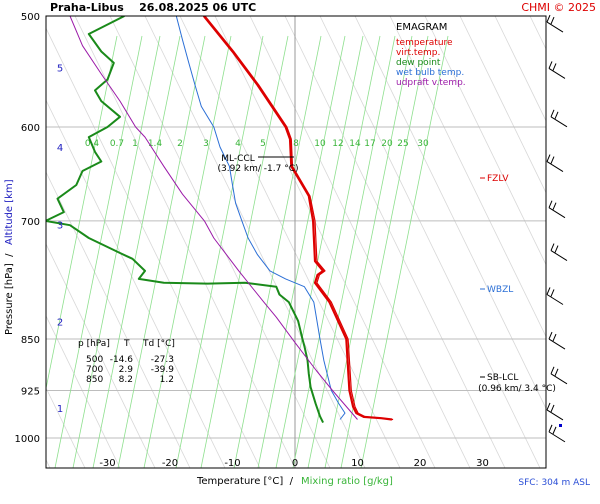  What do you see at coordinates (357, 463) in the screenshot?
I see `temperature-tick-label: 10` at bounding box center [357, 463].